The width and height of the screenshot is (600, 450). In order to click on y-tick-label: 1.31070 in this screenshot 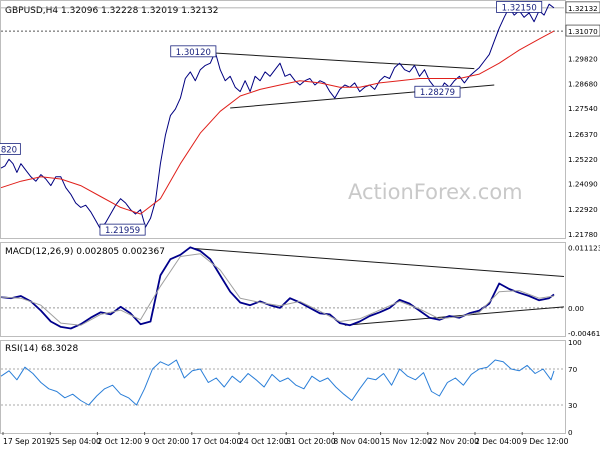, I will do `click(583, 31)`.